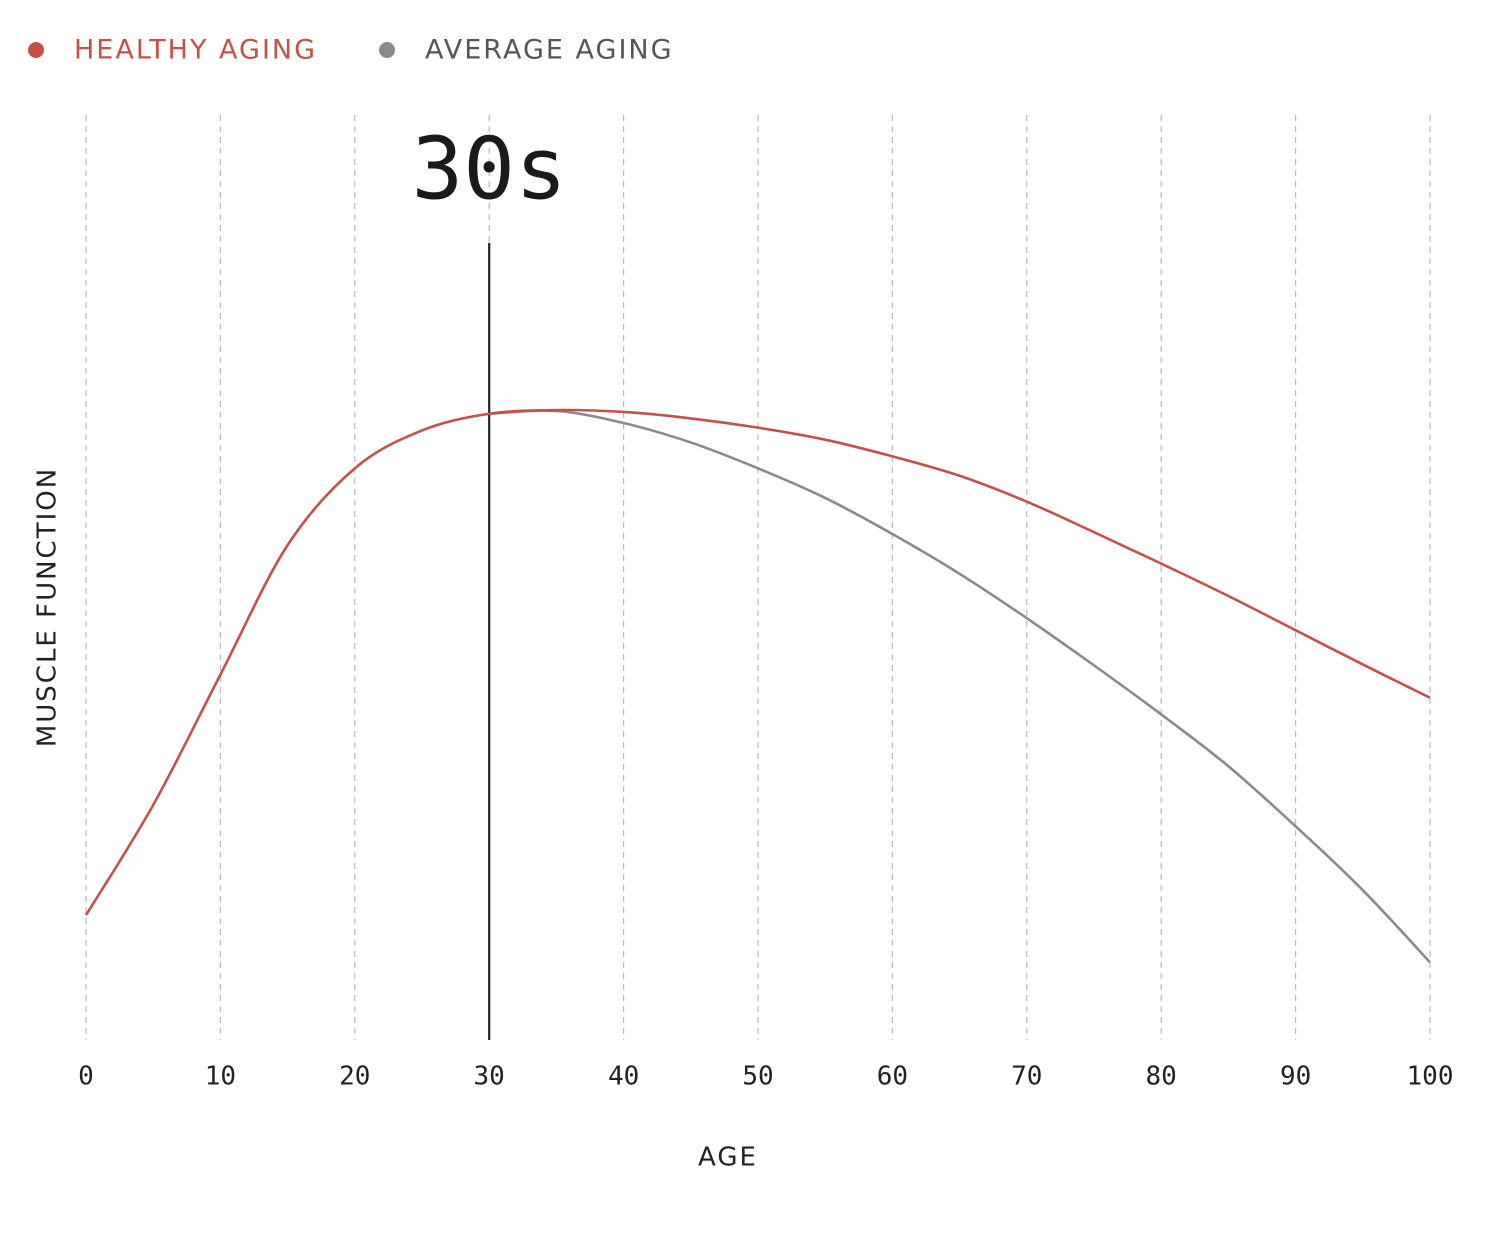  I want to click on x-axis-label: AGE, so click(728, 1158).